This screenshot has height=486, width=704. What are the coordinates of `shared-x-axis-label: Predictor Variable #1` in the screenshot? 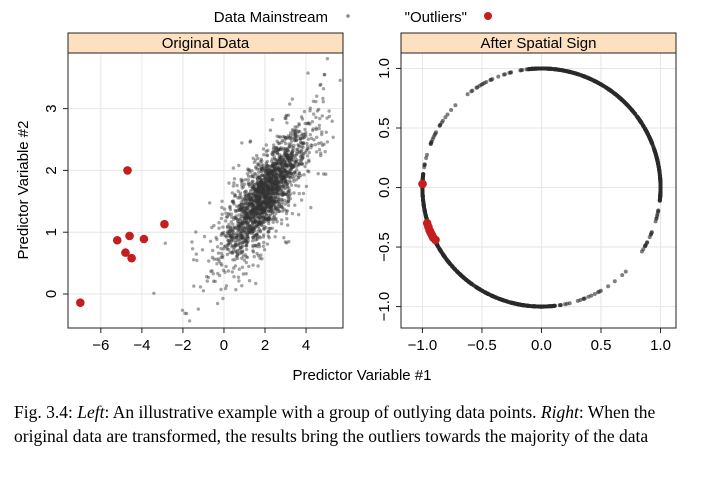 It's located at (362, 375).